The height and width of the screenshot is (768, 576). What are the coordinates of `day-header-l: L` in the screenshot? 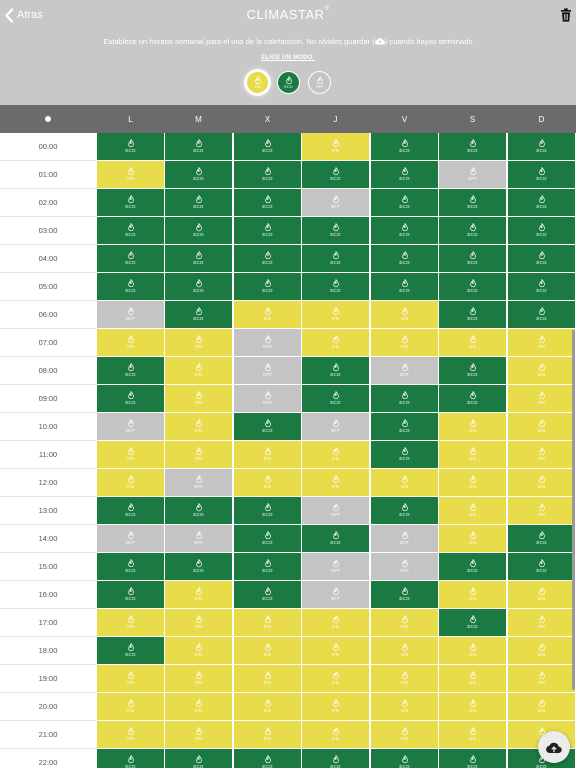 It's located at (130, 119).